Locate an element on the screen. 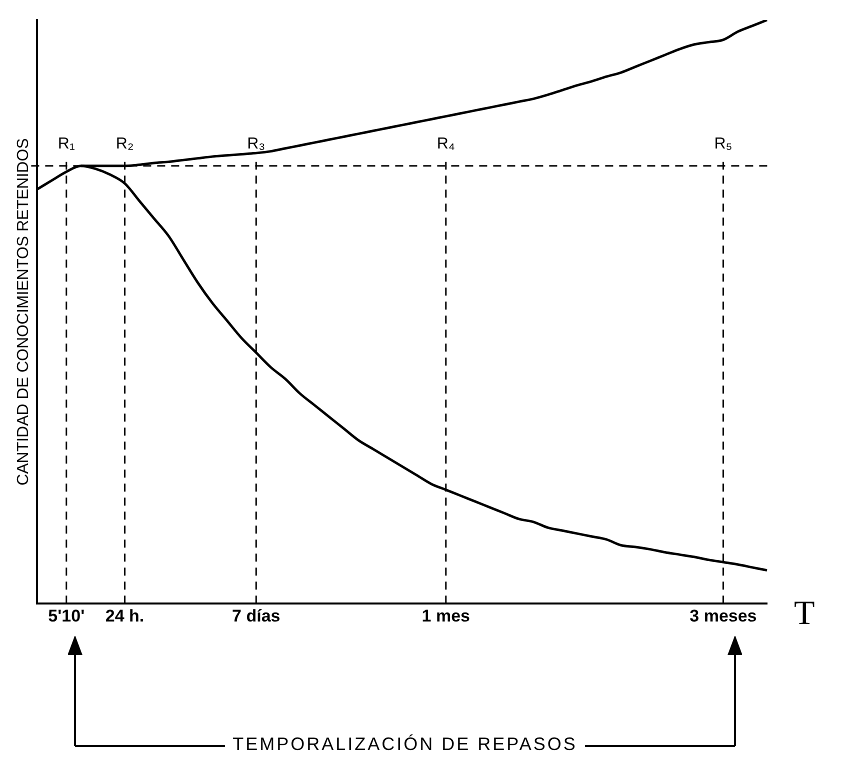 The width and height of the screenshot is (847, 758). ref-line-label: R₅ is located at coordinates (723, 143).